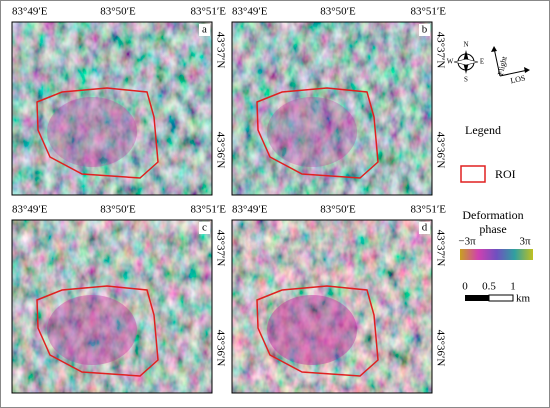 This screenshot has height=408, width=550. I want to click on flight-label: Flight, so click(502, 65).